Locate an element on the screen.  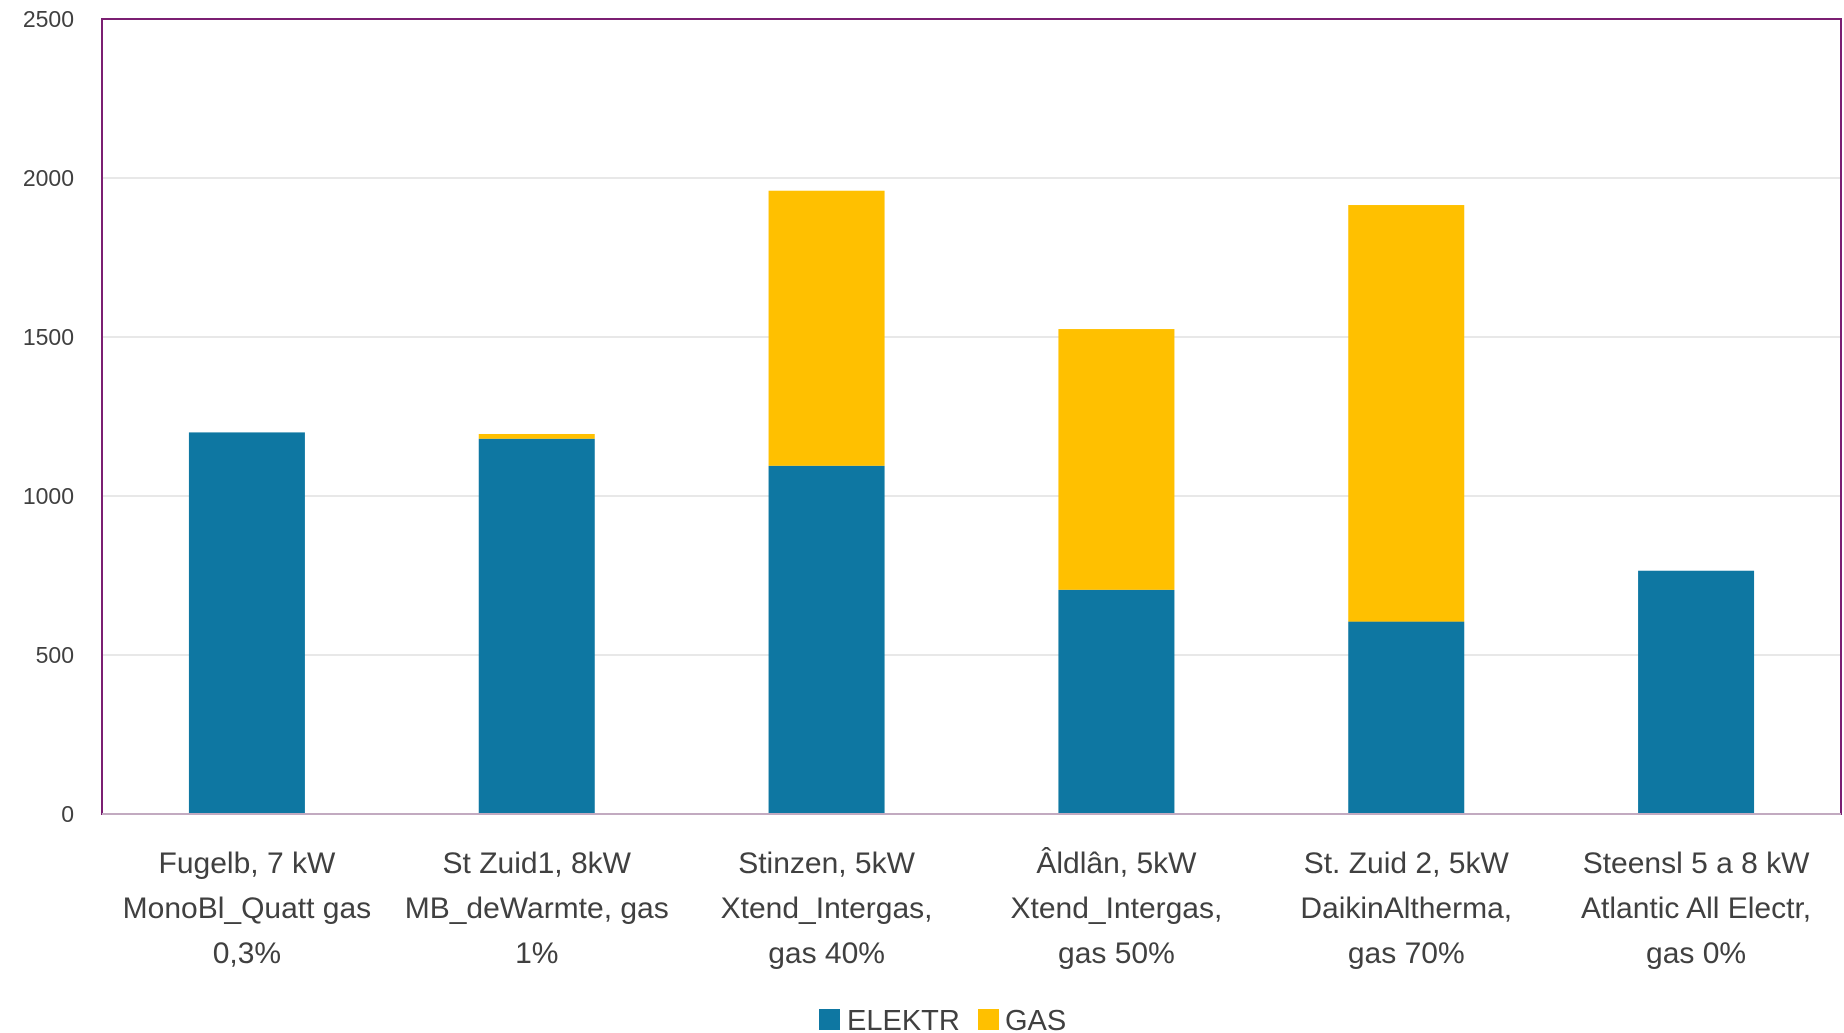
y-tick-label: 2000 is located at coordinates (48, 178).